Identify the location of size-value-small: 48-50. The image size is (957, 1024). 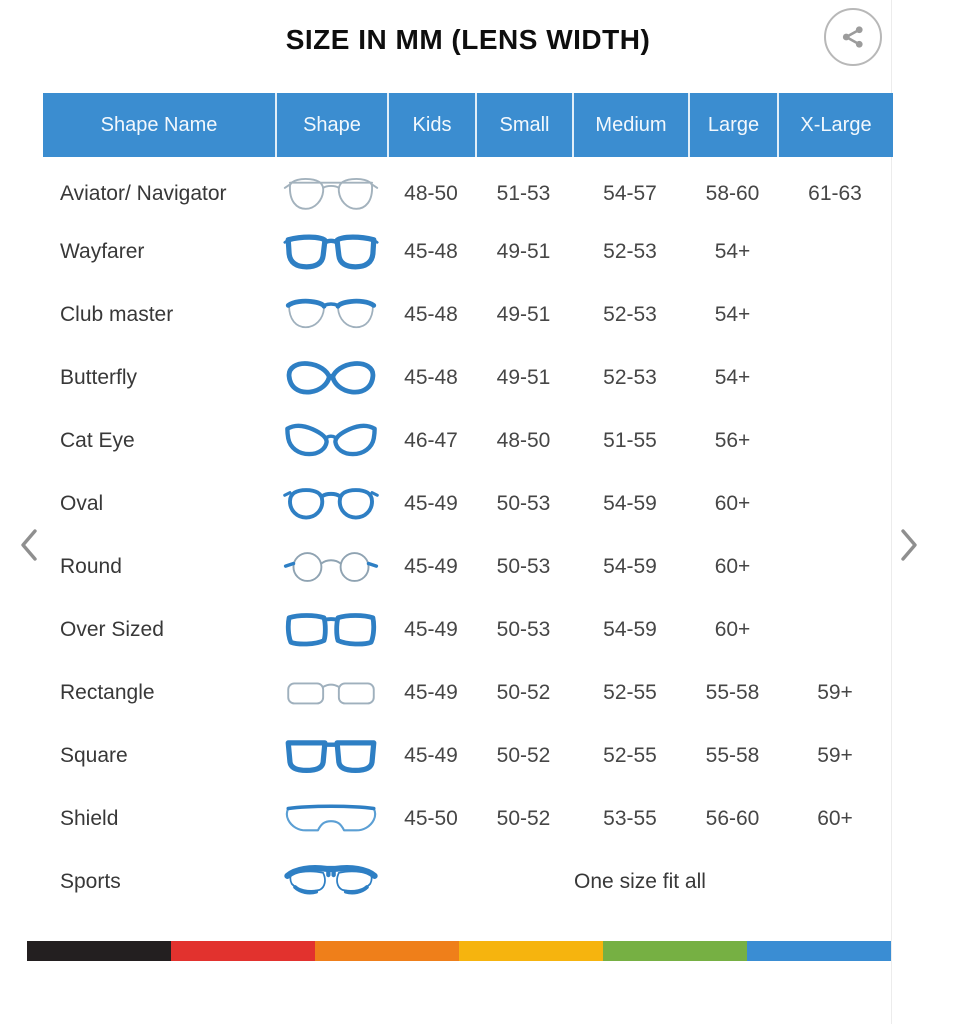
(523, 440).